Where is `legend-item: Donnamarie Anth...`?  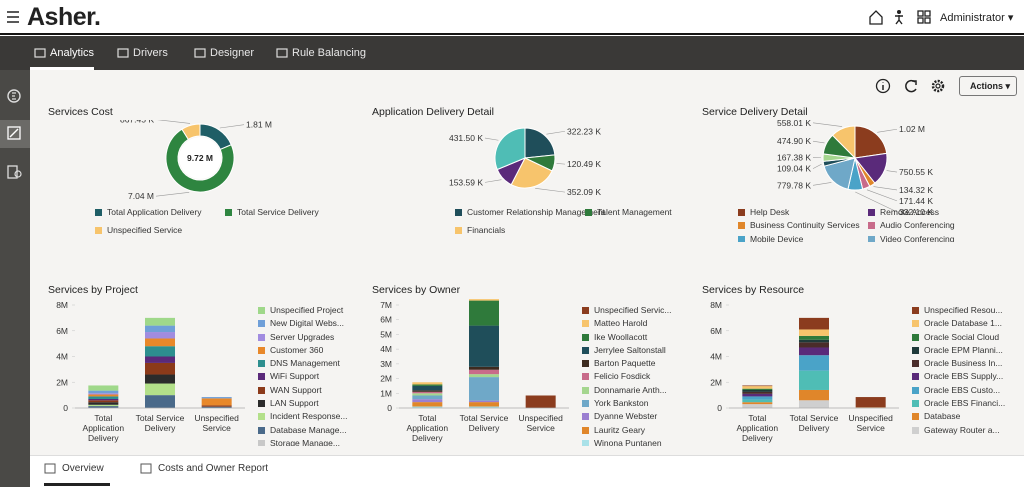 legend-item: Donnamarie Anth... is located at coordinates (632, 390).